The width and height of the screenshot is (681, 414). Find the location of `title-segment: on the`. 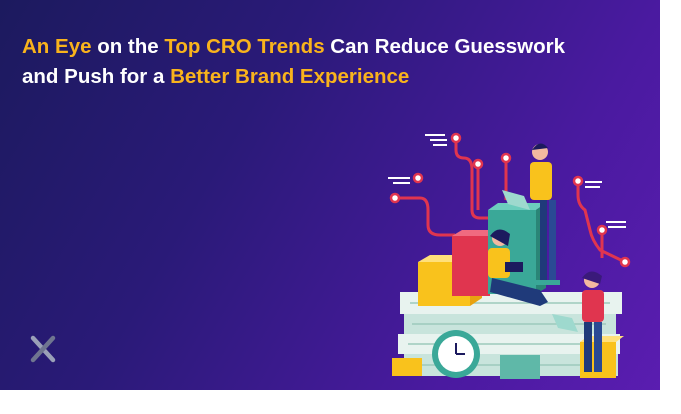

title-segment: on the is located at coordinates (128, 46).